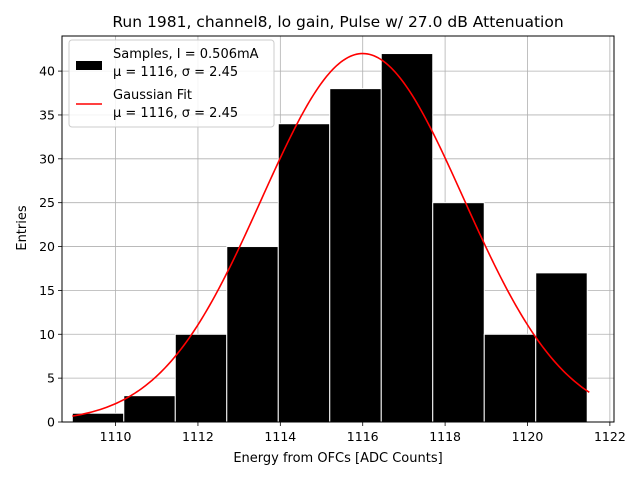  What do you see at coordinates (51, 378) in the screenshot?
I see `y-tick-label: 5` at bounding box center [51, 378].